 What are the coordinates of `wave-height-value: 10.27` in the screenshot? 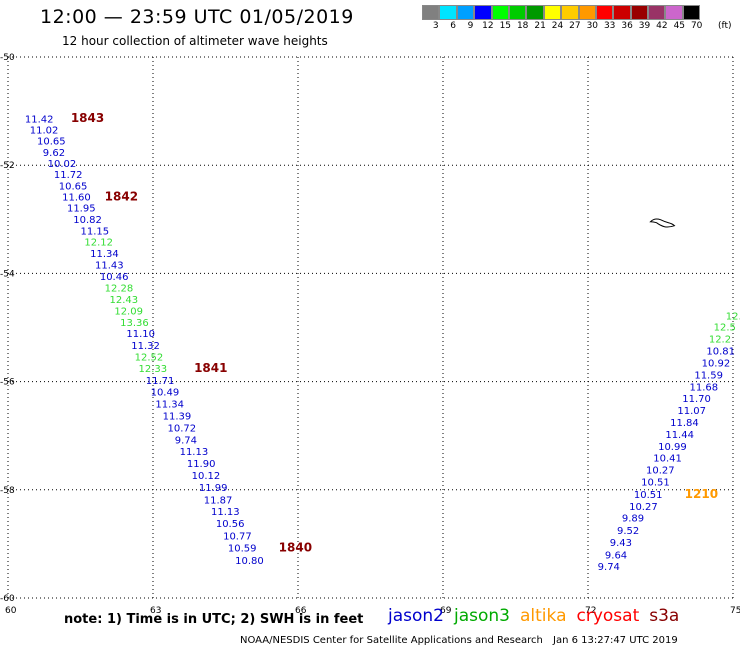 It's located at (643, 507).